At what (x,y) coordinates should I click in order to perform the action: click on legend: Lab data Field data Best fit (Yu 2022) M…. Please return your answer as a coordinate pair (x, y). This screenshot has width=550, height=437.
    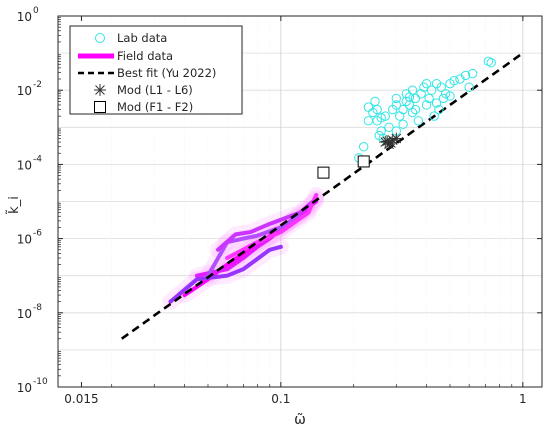
    Looking at the image, I should click on (156, 70).